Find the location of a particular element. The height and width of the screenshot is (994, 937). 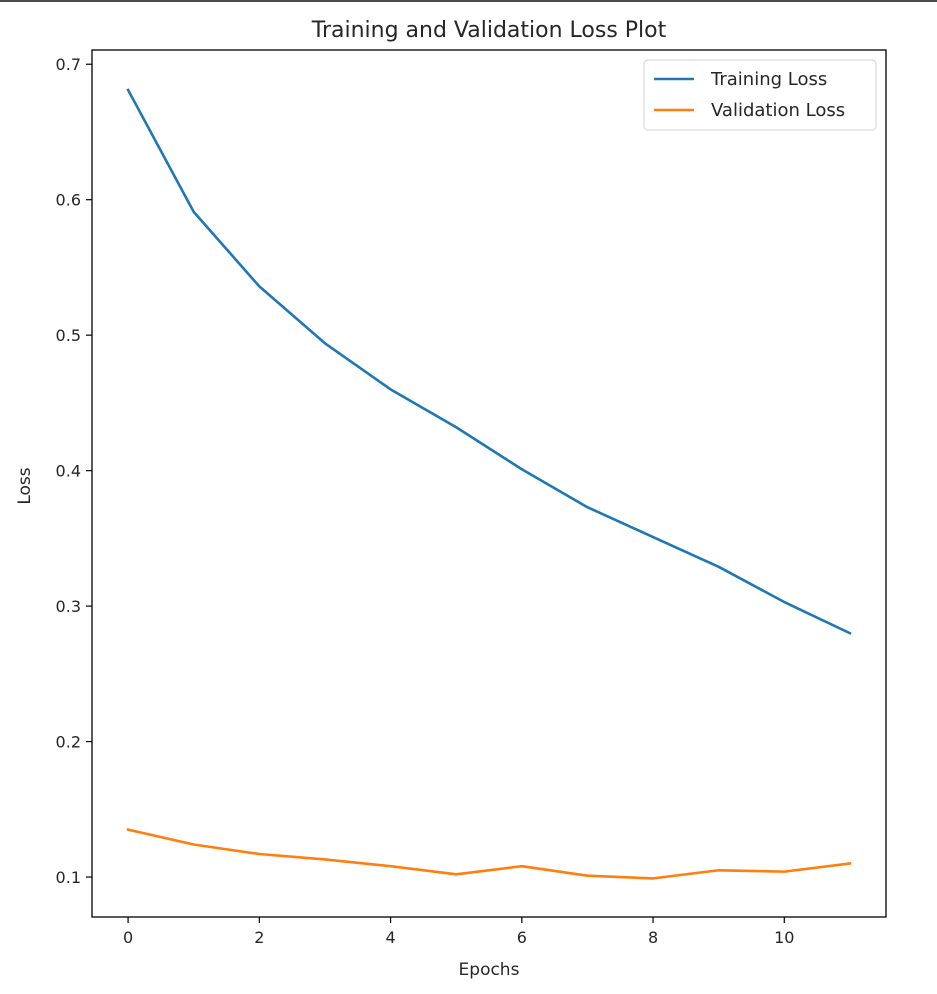

y-tick-label: 0.5 is located at coordinates (68, 335).